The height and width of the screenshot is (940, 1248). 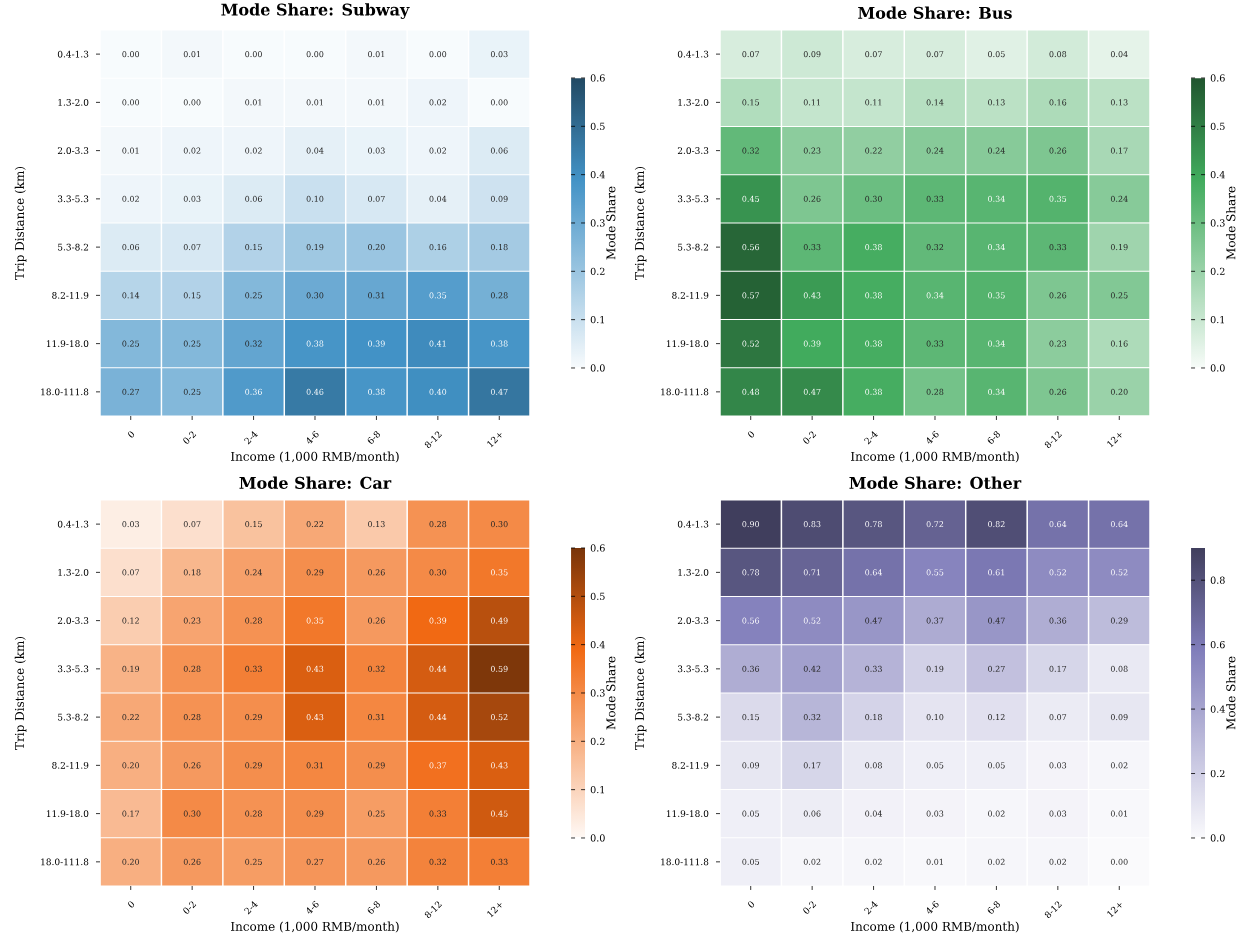 I want to click on chart-title: Mode Share: Other, so click(x=935, y=482).